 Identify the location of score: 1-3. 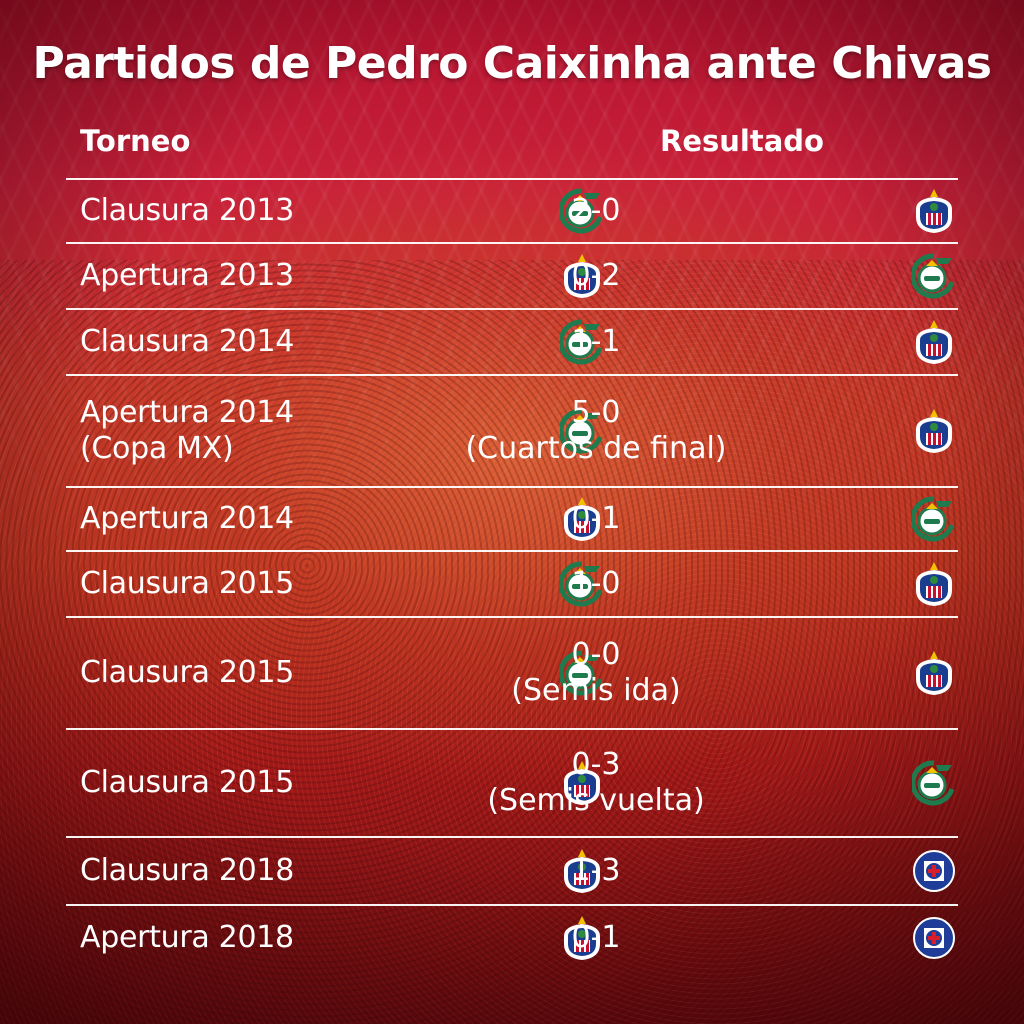
(596, 870).